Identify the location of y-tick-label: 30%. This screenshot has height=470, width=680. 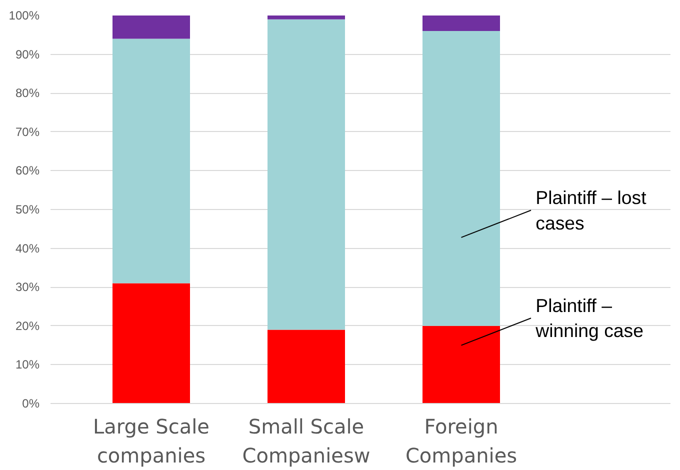
(27, 287).